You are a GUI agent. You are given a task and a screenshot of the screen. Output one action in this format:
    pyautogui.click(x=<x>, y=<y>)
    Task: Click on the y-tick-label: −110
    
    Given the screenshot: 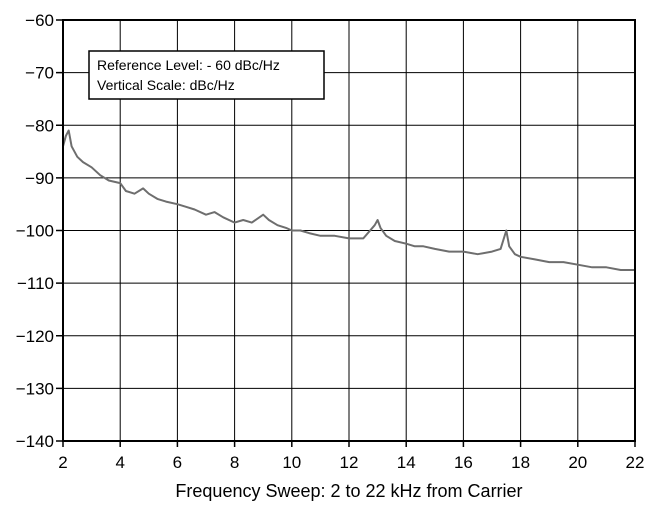 What is the action you would take?
    pyautogui.click(x=35, y=283)
    